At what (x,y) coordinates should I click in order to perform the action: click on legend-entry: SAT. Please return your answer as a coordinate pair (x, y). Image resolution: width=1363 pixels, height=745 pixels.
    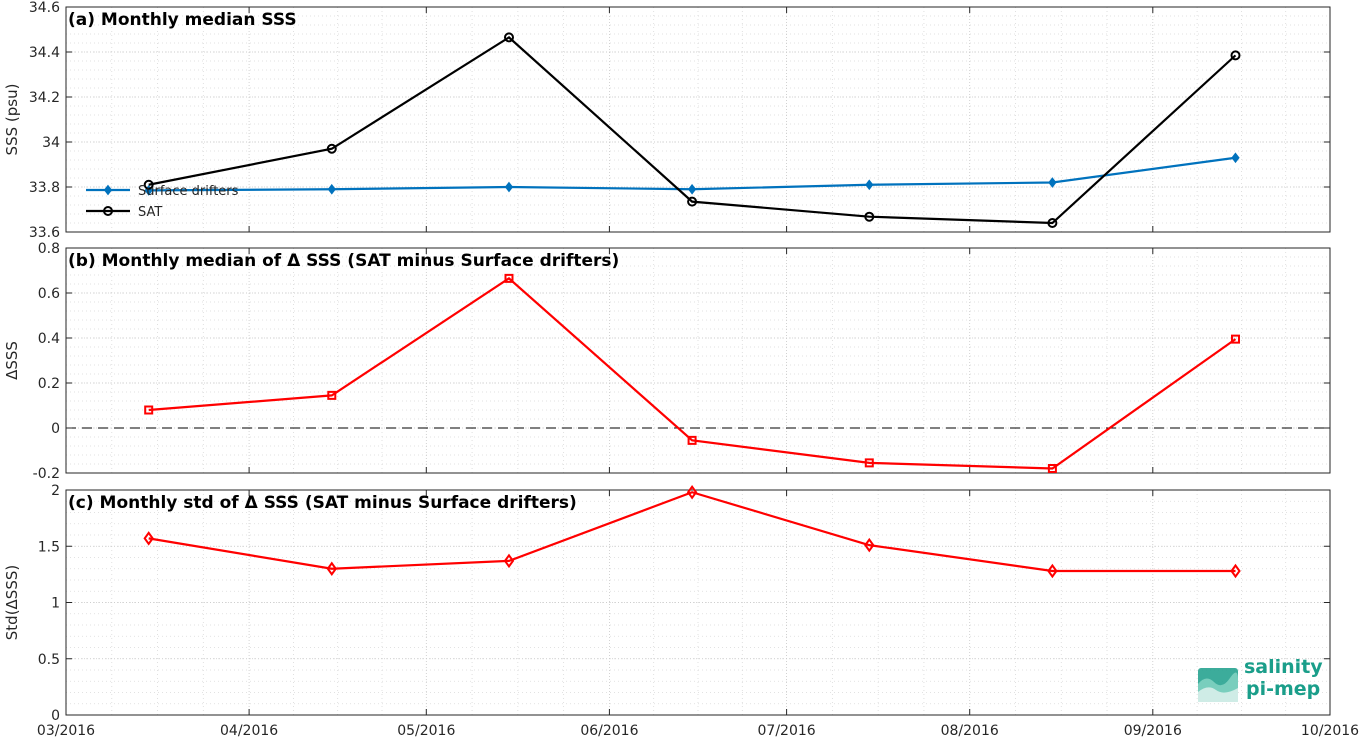
    Looking at the image, I should click on (150, 212).